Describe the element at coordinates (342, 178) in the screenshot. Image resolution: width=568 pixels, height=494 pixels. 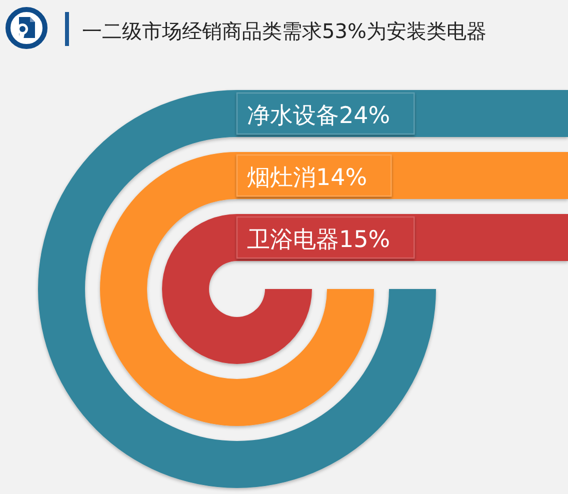
I see `data-label: 14%` at that location.